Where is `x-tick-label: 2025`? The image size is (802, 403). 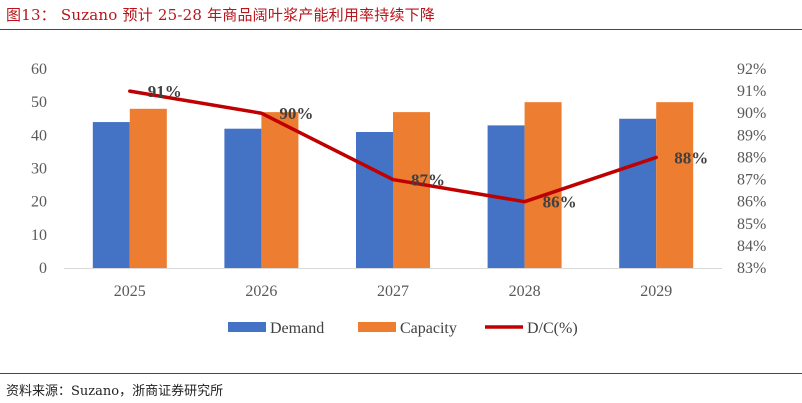 x-tick-label: 2025 is located at coordinates (130, 291).